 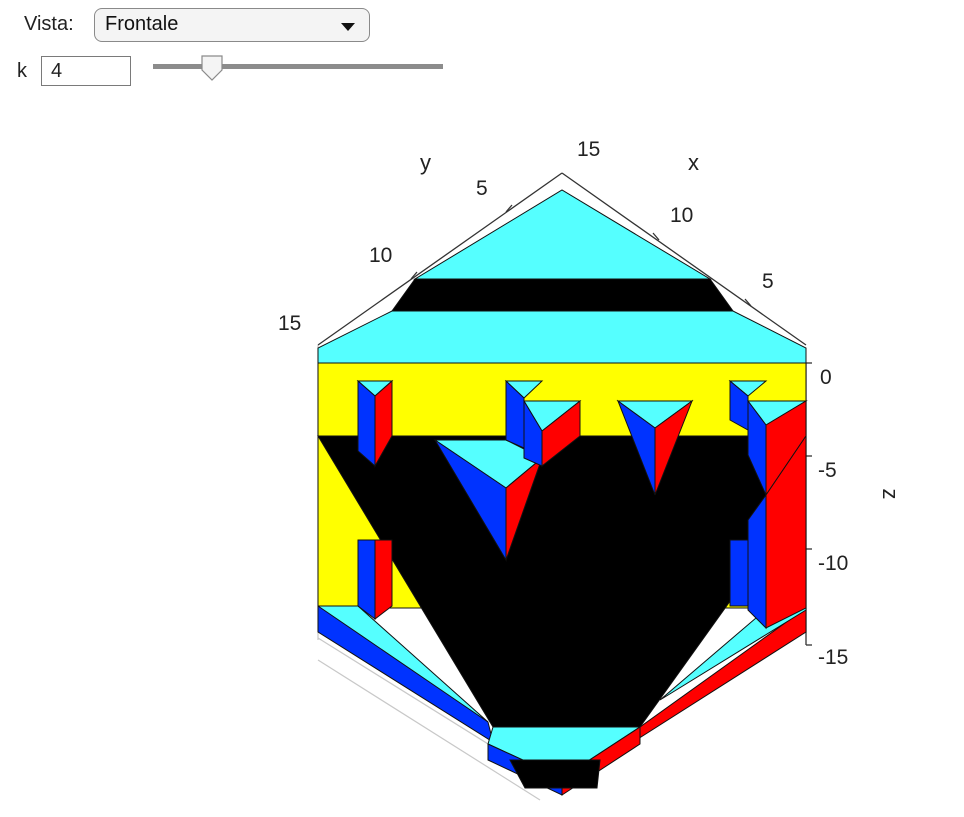 What do you see at coordinates (826, 377) in the screenshot?
I see `z-tick-0: 0` at bounding box center [826, 377].